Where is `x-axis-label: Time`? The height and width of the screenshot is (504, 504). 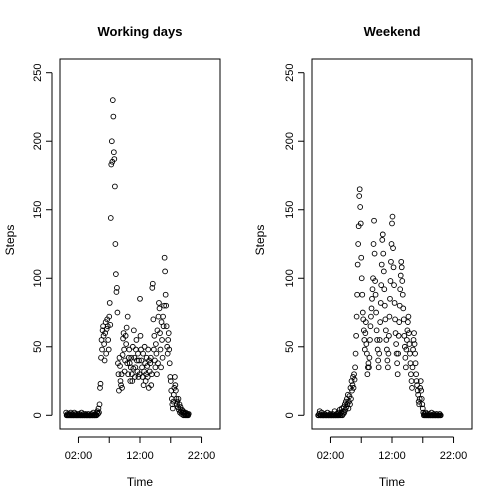
x-axis-label: Time is located at coordinates (392, 482).